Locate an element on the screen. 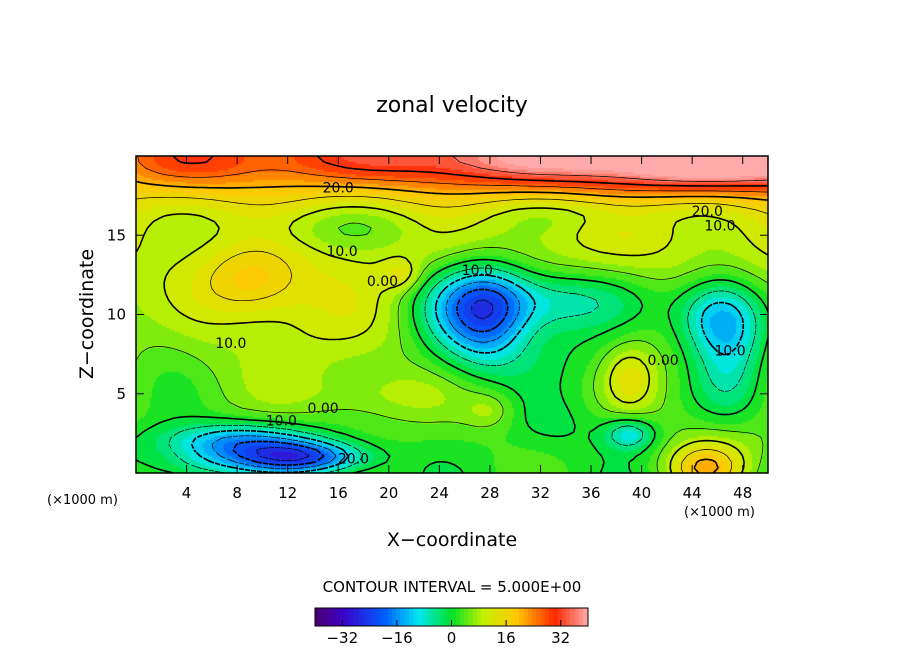 The image size is (904, 654). colorbar-gradient is located at coordinates (451, 617).